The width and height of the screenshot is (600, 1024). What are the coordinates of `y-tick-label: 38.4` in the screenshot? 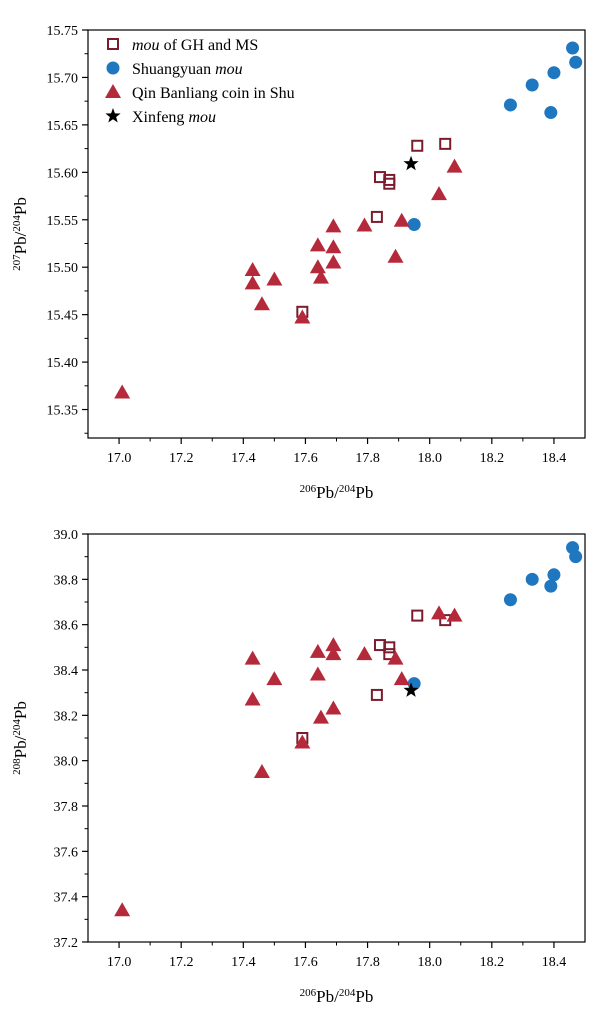 It's located at (66, 671).